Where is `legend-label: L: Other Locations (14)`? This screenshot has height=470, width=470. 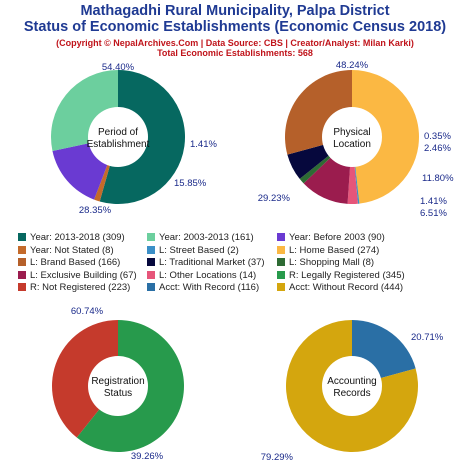 legend-label: L: Other Locations (14) is located at coordinates (208, 275).